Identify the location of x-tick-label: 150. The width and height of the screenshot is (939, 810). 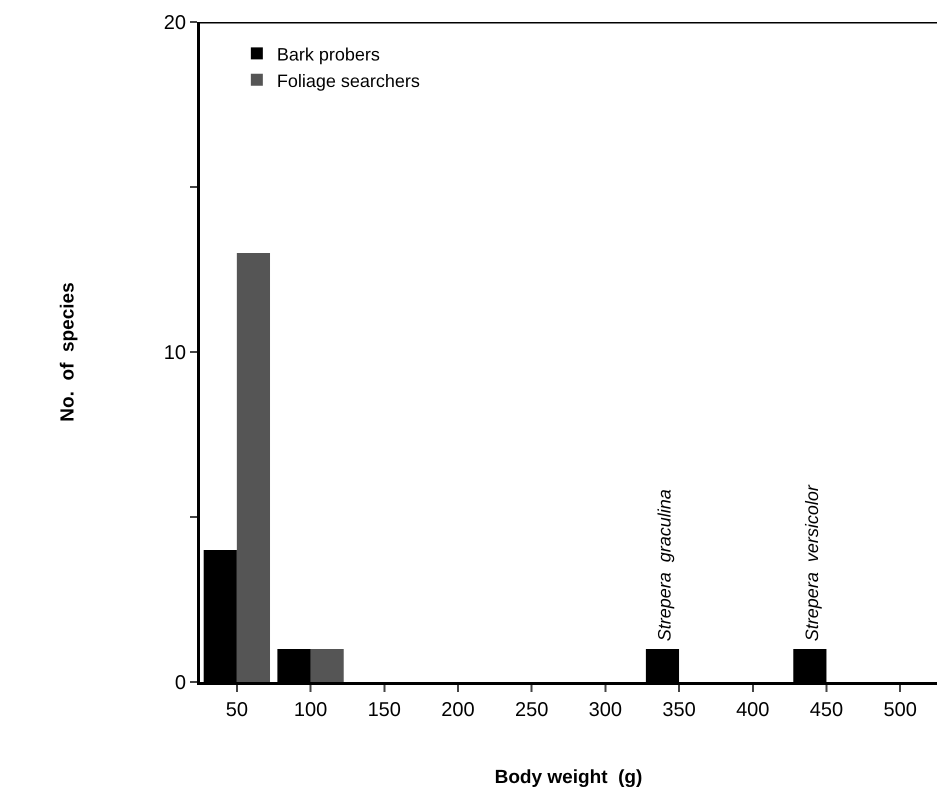
(384, 710).